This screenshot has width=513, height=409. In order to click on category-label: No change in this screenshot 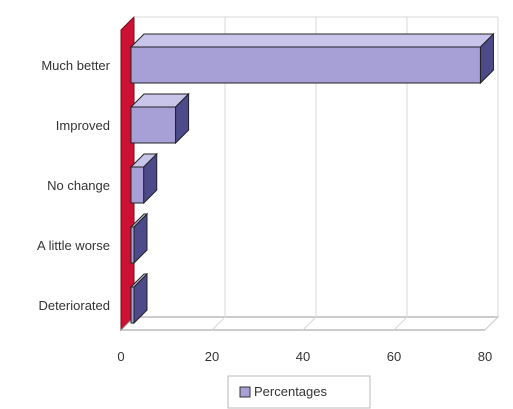, I will do `click(78, 185)`.